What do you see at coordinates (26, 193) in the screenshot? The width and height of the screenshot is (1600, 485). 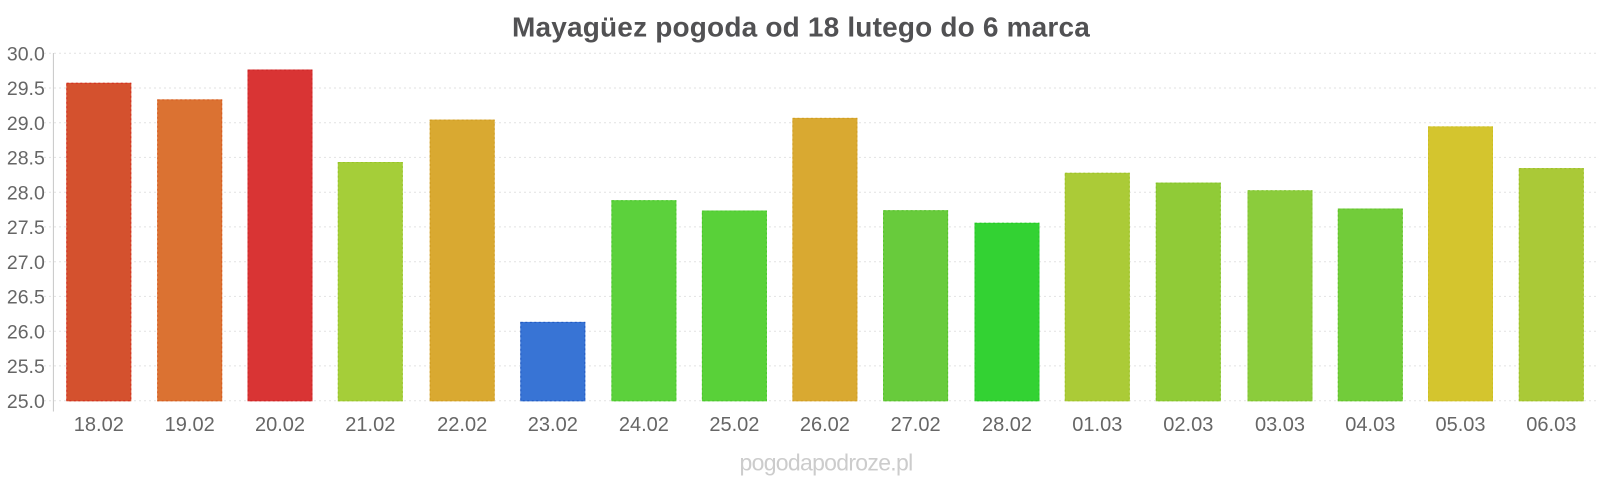 I see `svg-text: 28.0` at bounding box center [26, 193].